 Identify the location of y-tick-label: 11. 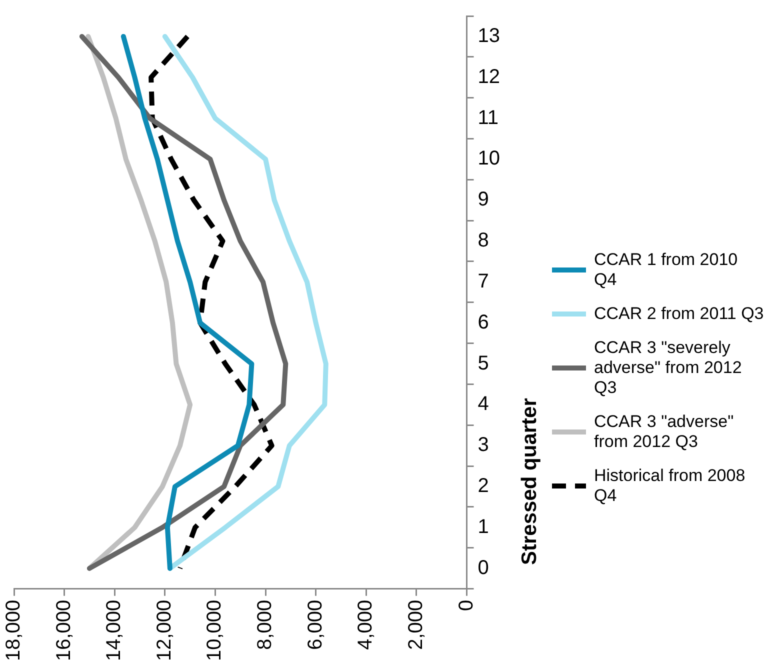
(488, 117).